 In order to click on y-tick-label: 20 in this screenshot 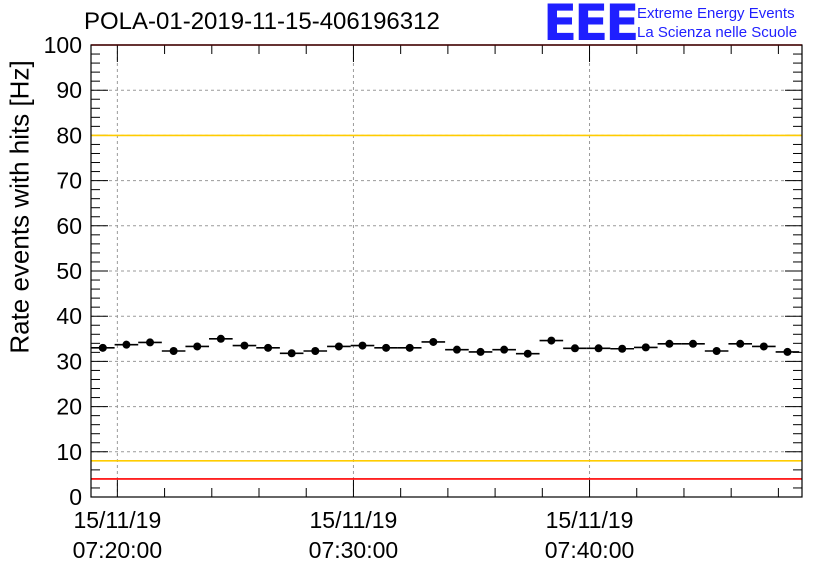, I will do `click(69, 407)`.